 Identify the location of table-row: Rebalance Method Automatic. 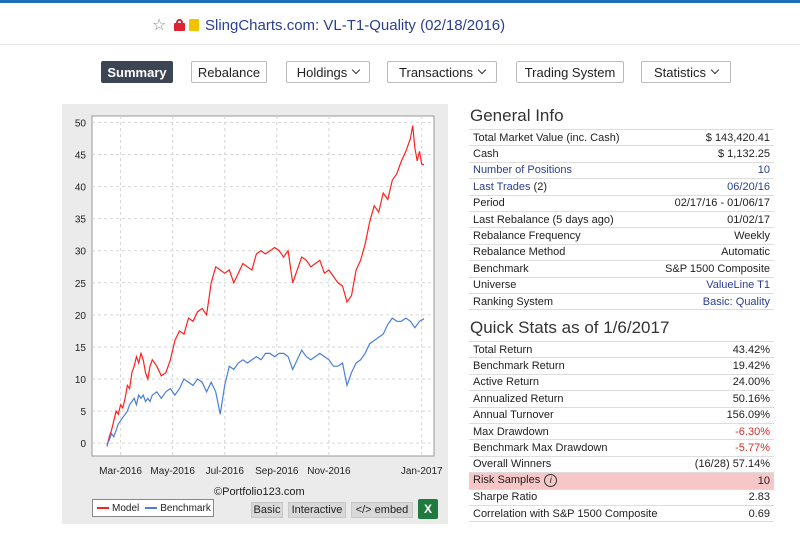
(621, 252).